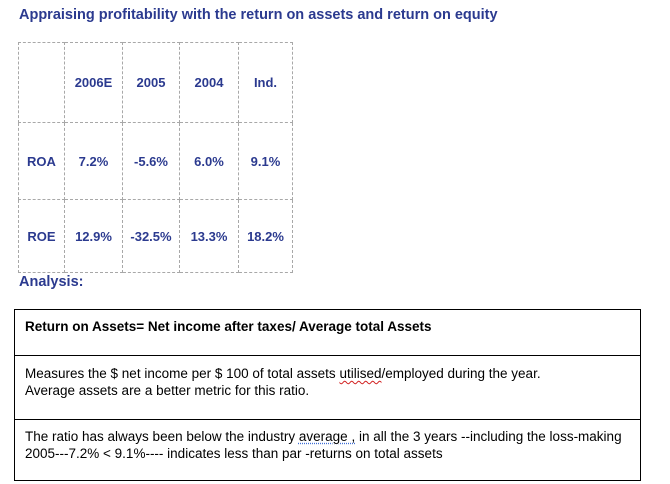 The width and height of the screenshot is (670, 484). Describe the element at coordinates (360, 373) in the screenshot. I see `spellcheck-flagged-word: utilised` at that location.